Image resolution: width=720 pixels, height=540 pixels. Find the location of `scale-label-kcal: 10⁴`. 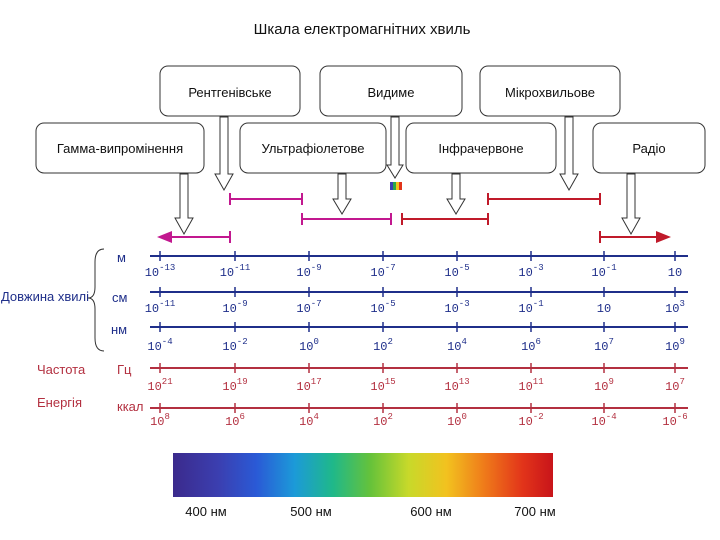

scale-label-kcal: 10⁴ is located at coordinates (309, 420).